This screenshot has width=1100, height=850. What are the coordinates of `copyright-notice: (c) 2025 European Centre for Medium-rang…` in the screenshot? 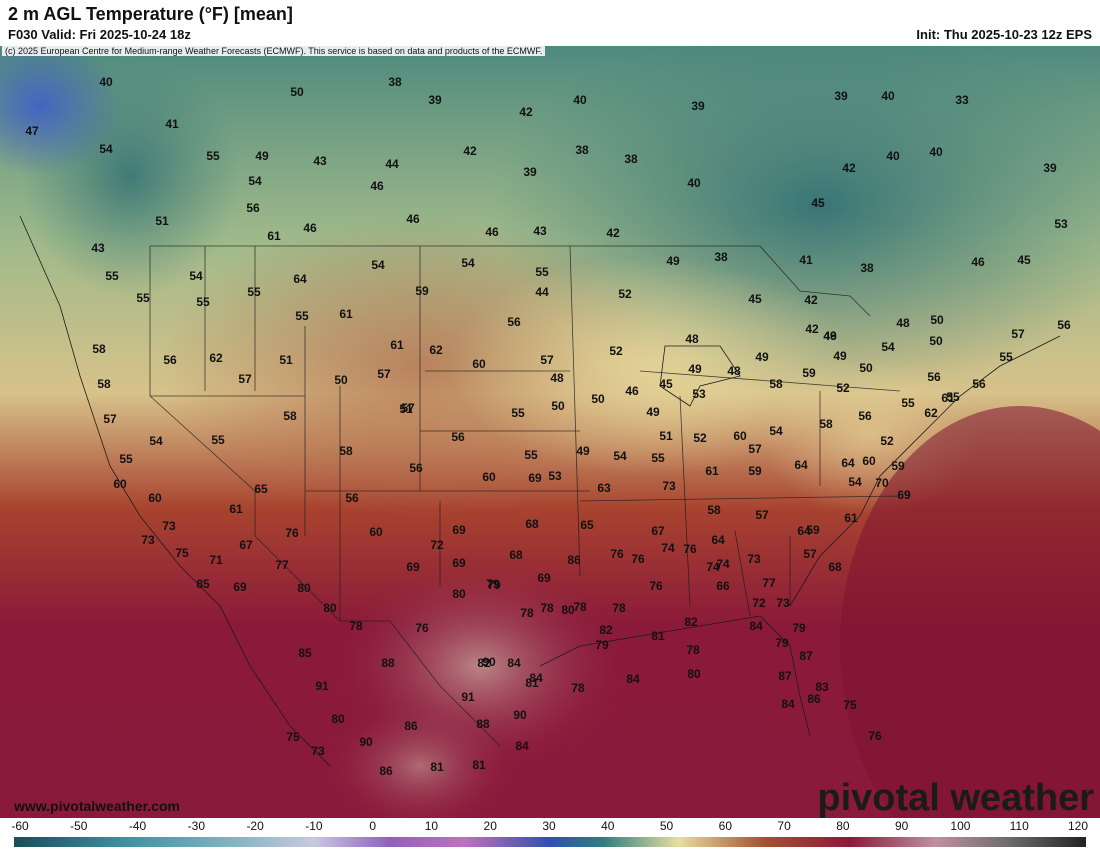 It's located at (274, 51).